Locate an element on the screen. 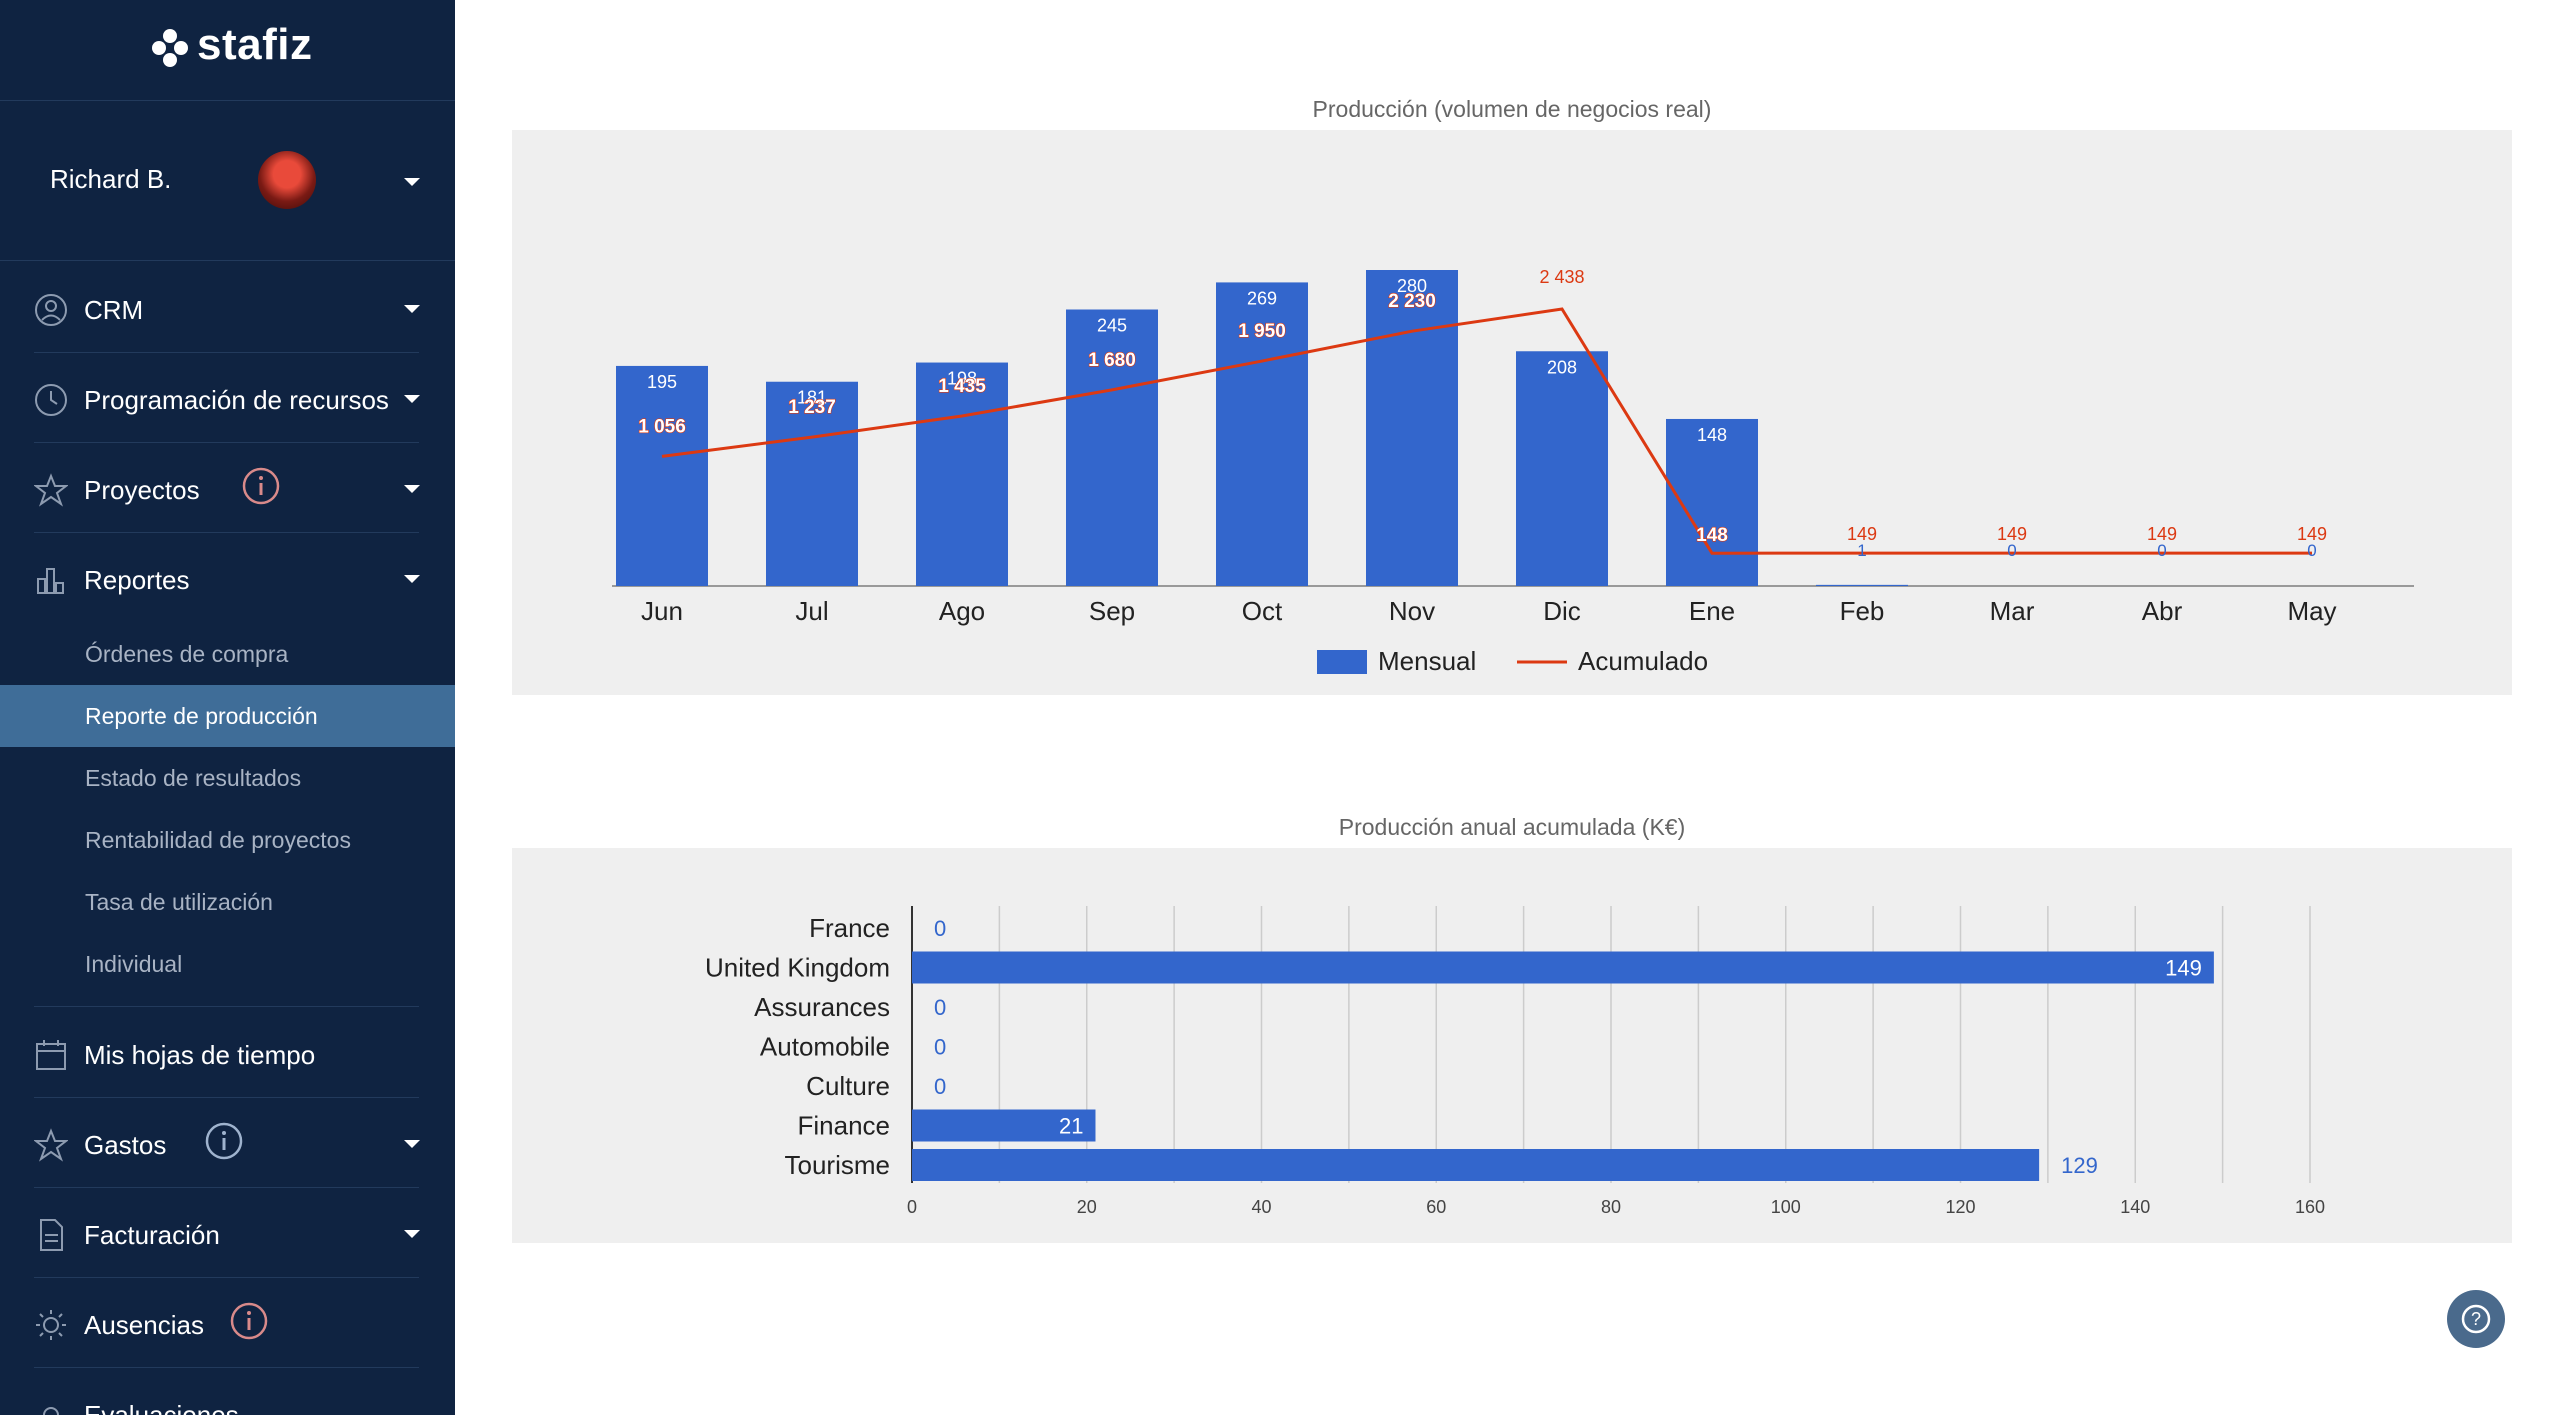  x-tick-label: 0 is located at coordinates (912, 1207).